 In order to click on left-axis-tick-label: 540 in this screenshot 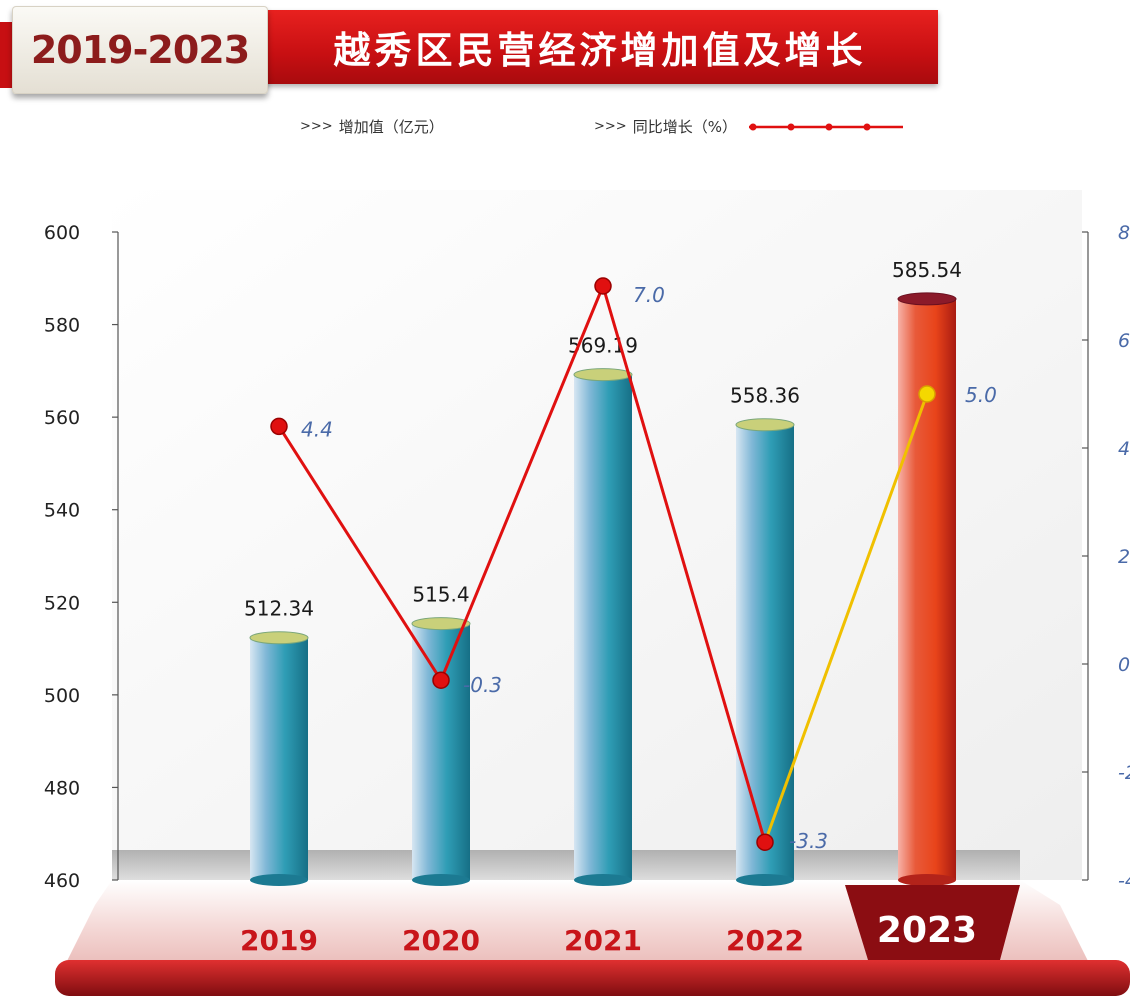, I will do `click(62, 511)`.